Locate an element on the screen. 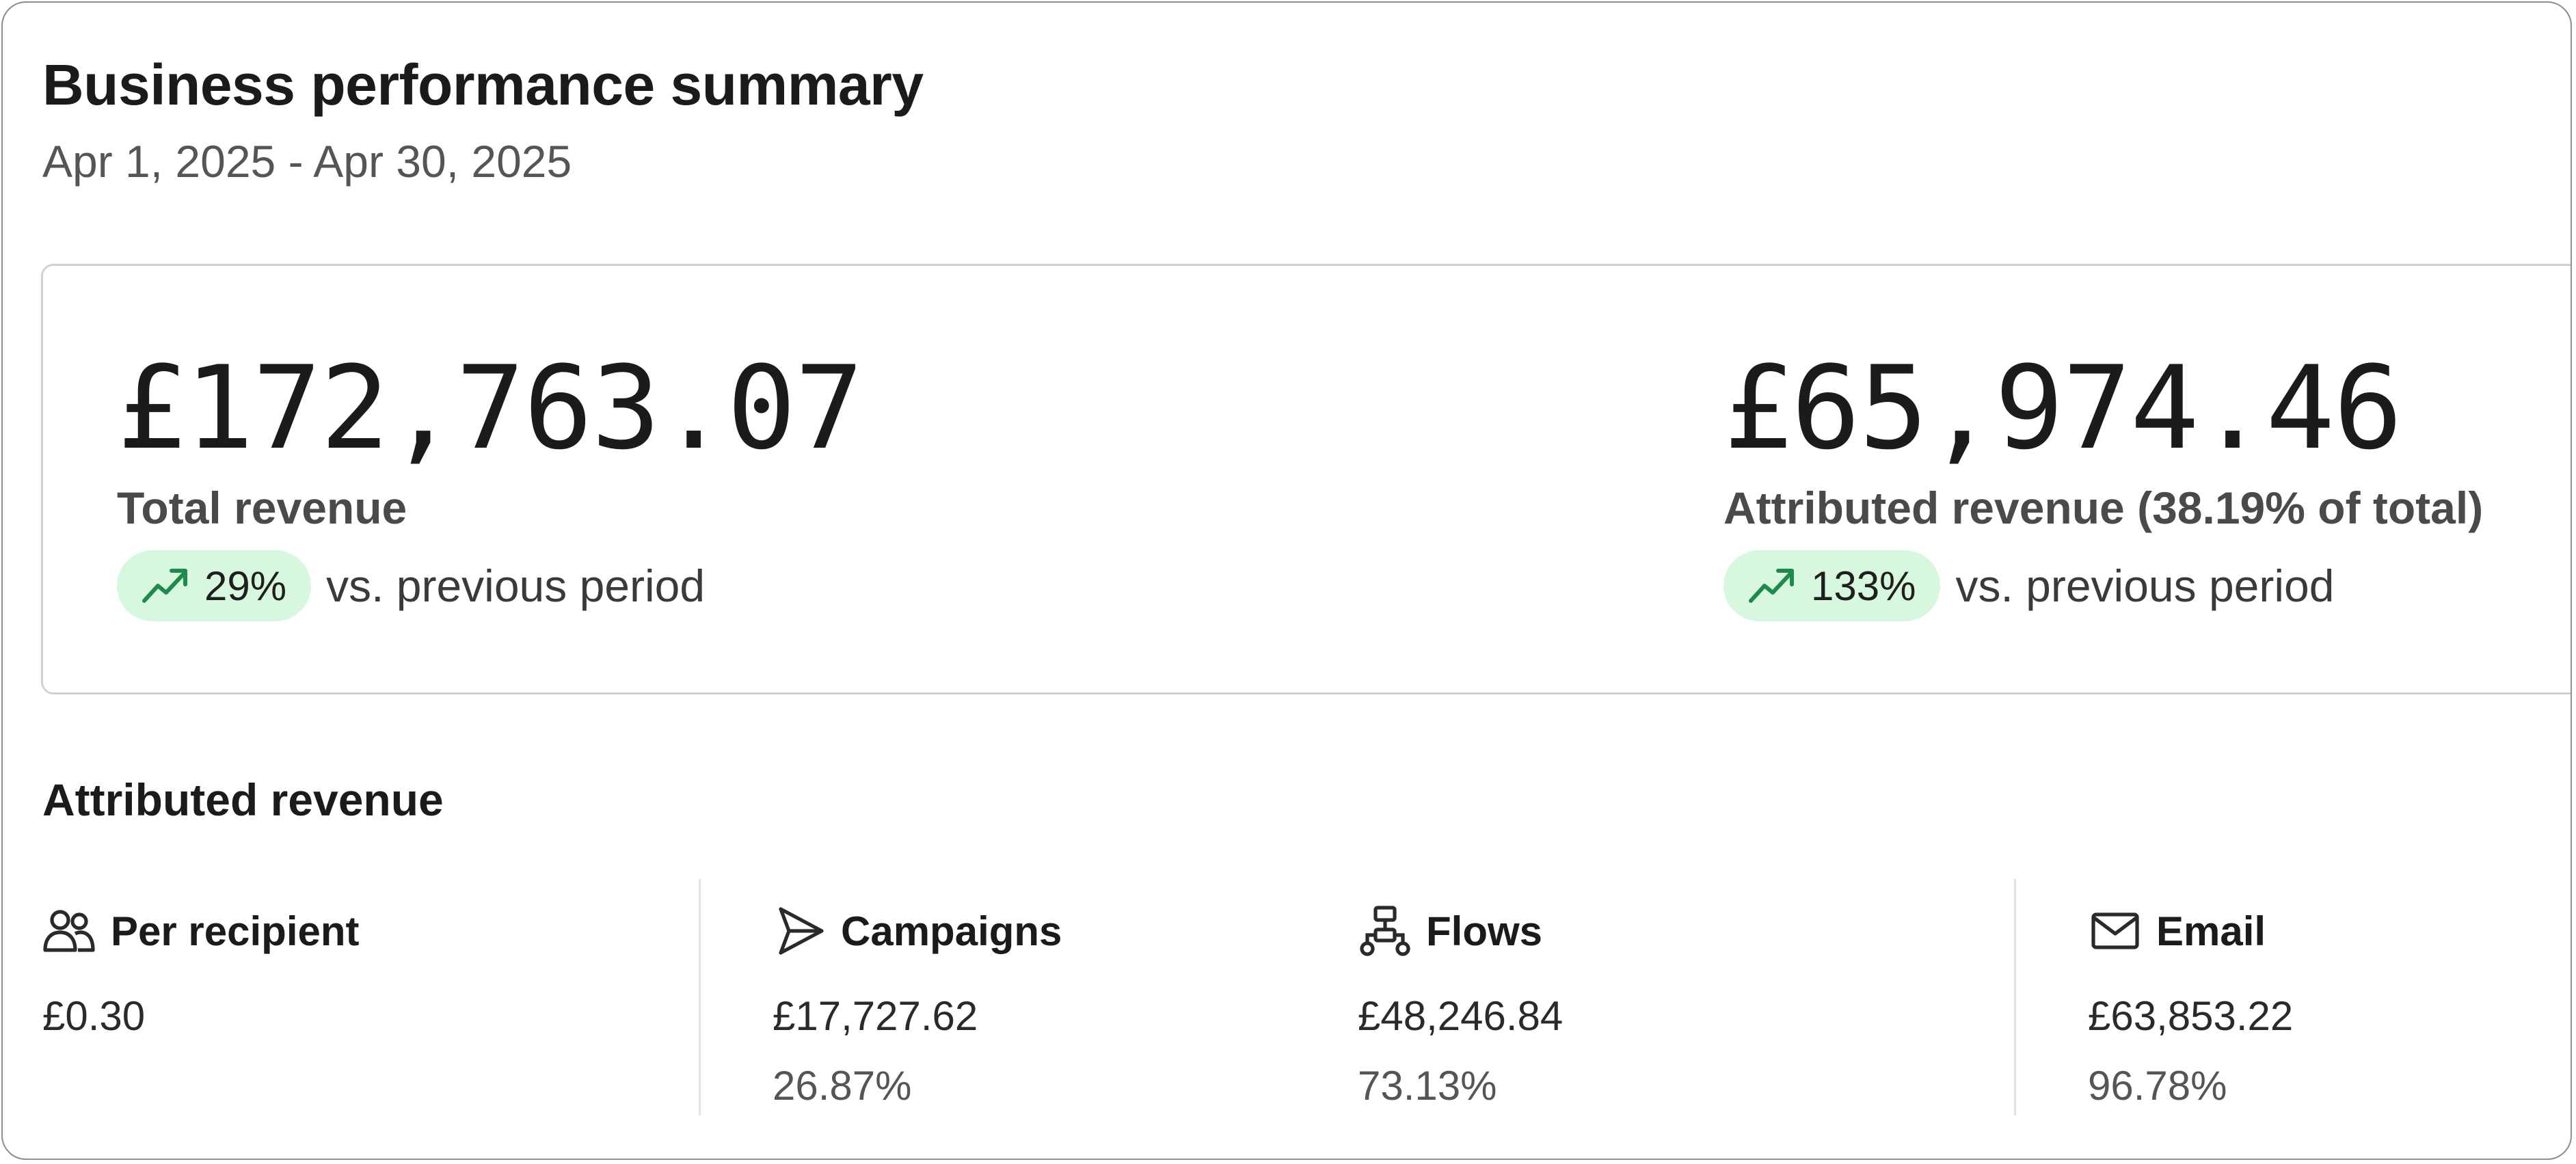  mail-icon is located at coordinates (2115, 930).